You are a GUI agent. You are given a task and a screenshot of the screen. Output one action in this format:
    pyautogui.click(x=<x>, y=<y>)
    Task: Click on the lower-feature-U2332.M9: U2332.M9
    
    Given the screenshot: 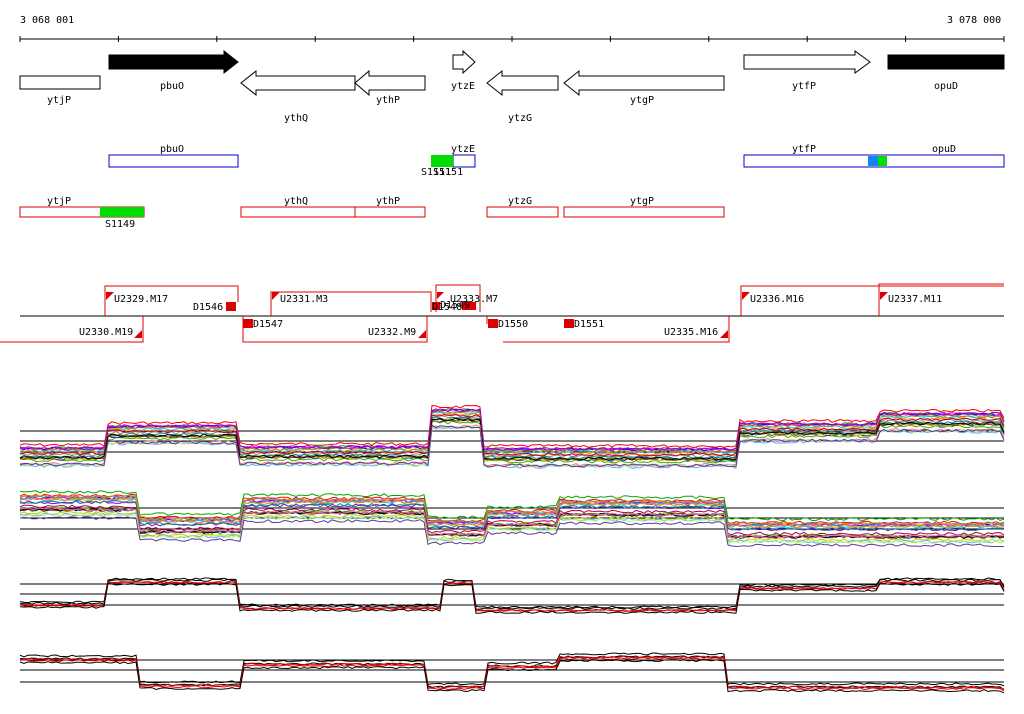 What is the action you would take?
    pyautogui.click(x=392, y=332)
    